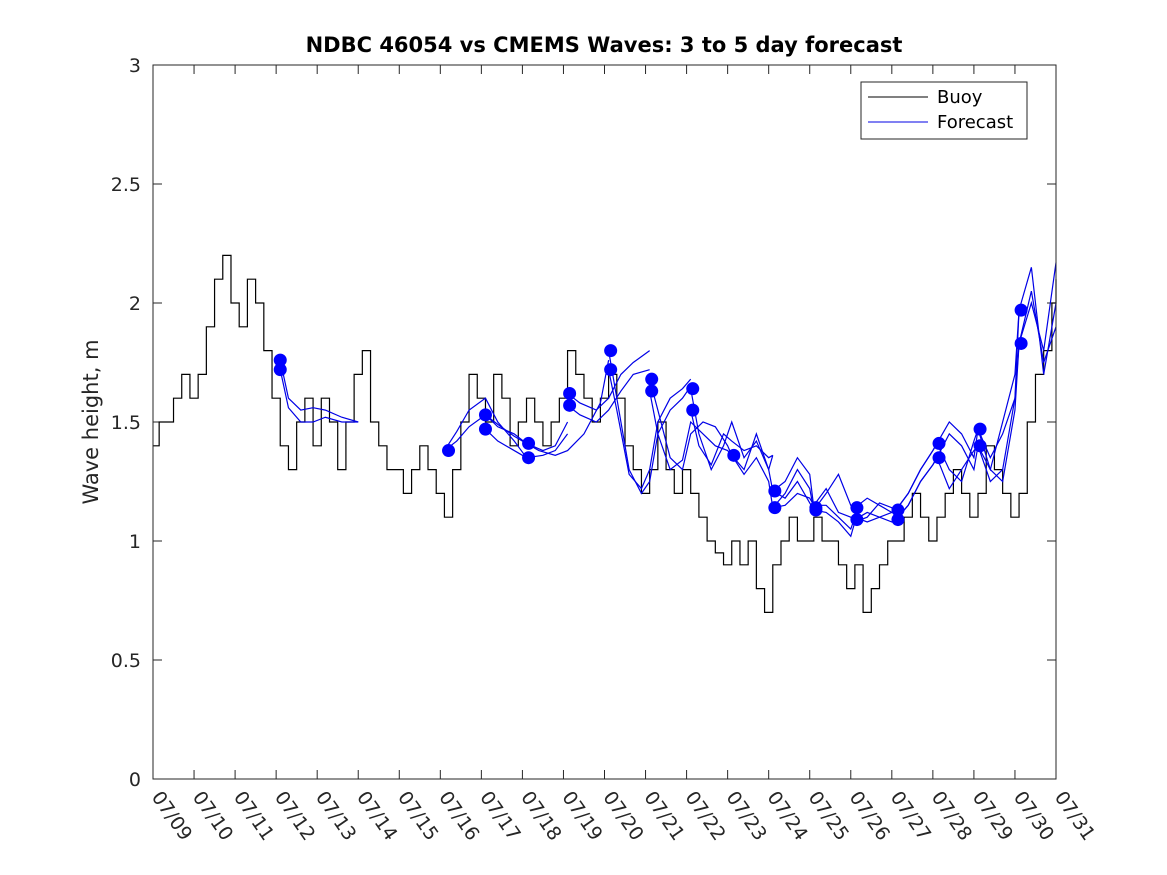 The image size is (1167, 875). What do you see at coordinates (975, 122) in the screenshot?
I see `legend-forecast-label: Forecast` at bounding box center [975, 122].